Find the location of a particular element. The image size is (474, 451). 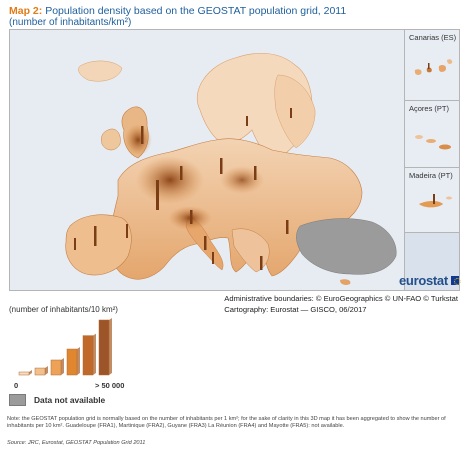

map-number: Map 2: is located at coordinates (26, 11).